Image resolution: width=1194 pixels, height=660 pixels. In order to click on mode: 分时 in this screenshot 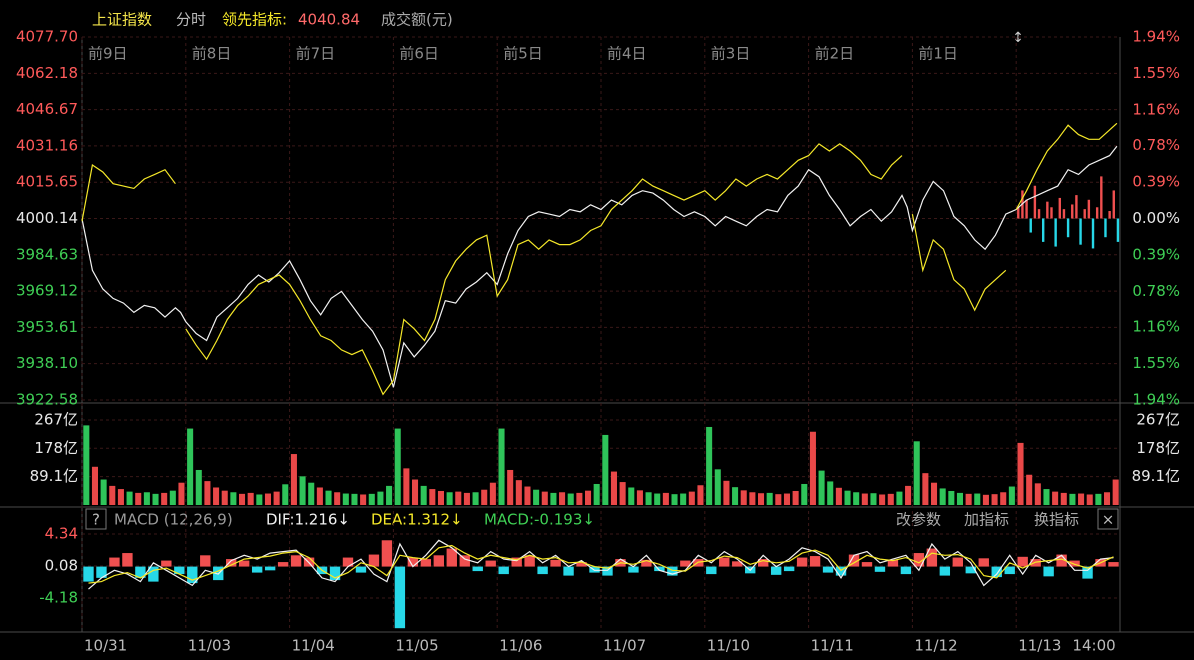, I will do `click(191, 20)`.